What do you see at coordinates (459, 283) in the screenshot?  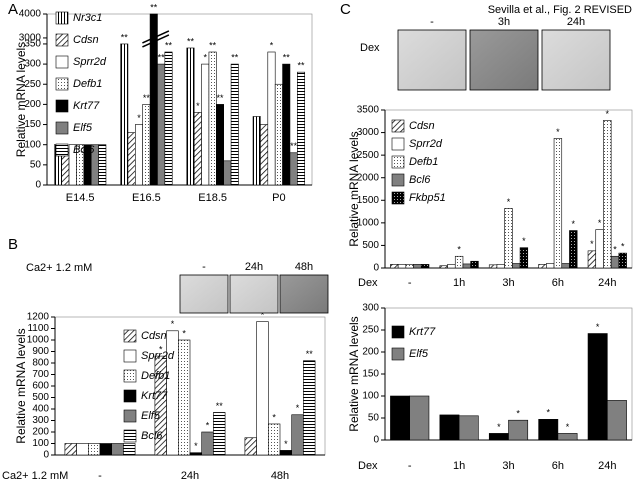 I see `x-tick-label: 1h` at bounding box center [459, 283].